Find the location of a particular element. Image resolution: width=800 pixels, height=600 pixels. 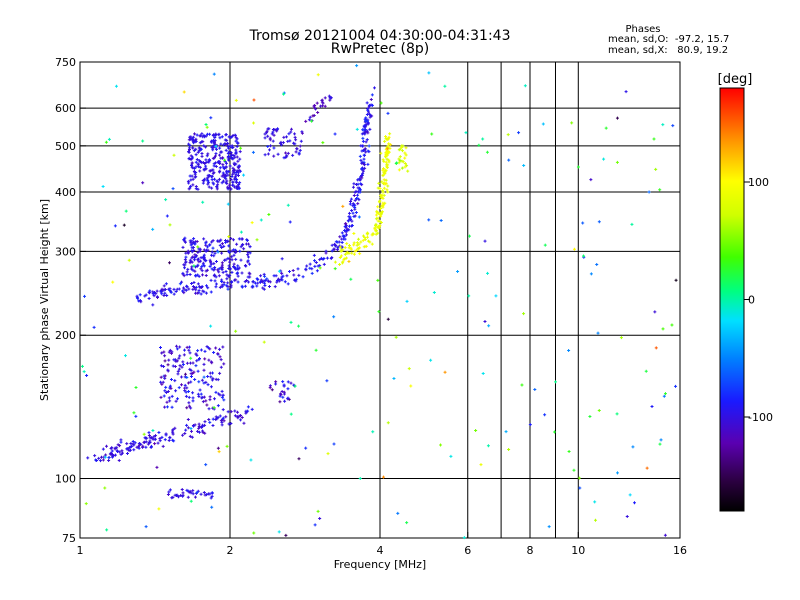

chart-title: Tromsø 20121004 04:30:00-04:31:43 is located at coordinates (380, 36).